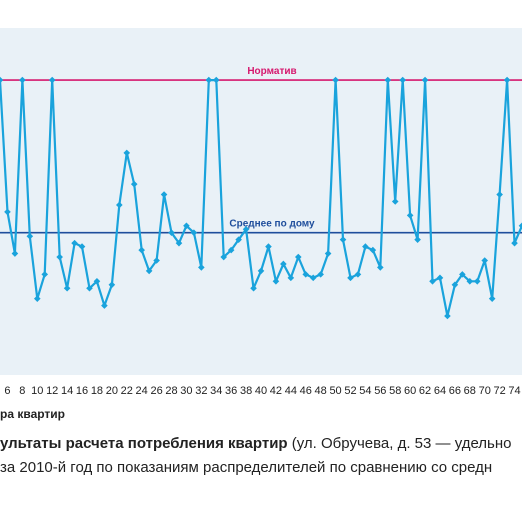  What do you see at coordinates (335, 391) in the screenshot?
I see `x-tick-label: 50` at bounding box center [335, 391].